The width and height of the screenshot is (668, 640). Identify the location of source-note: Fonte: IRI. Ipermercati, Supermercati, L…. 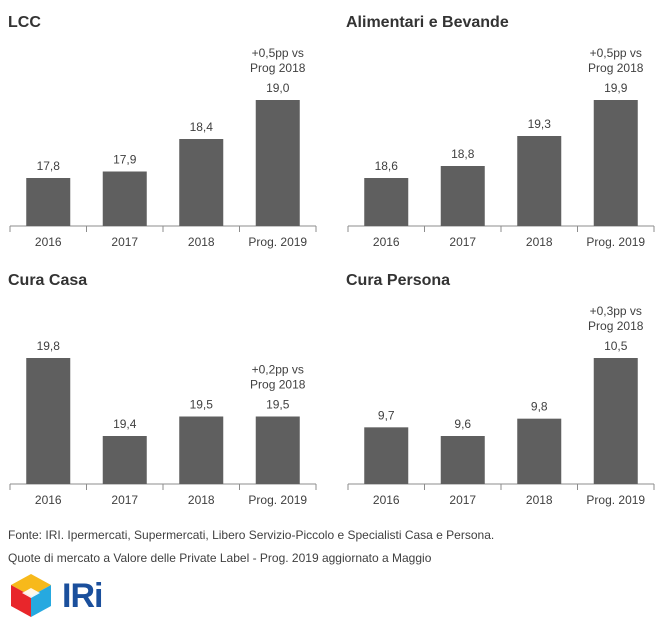
(251, 535).